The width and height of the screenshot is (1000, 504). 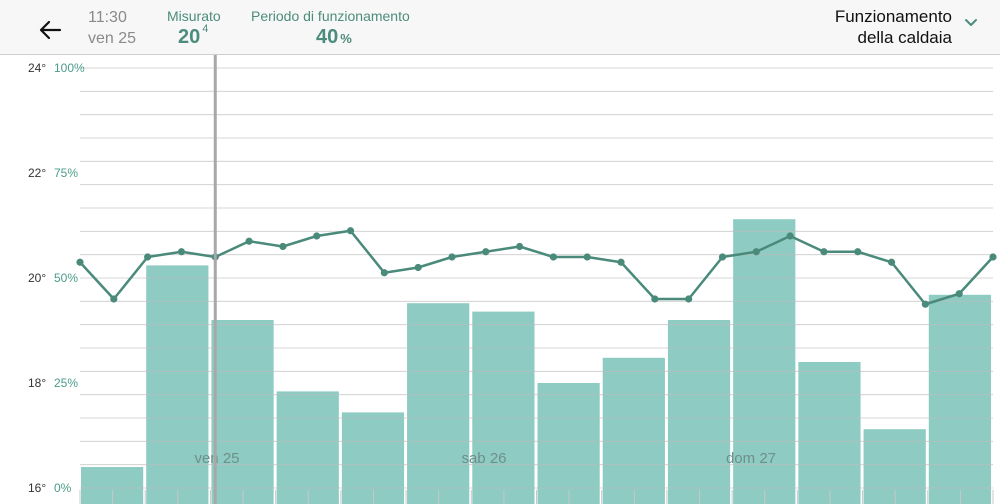 I want to click on percent-tick-label: 25%, so click(x=66, y=383).